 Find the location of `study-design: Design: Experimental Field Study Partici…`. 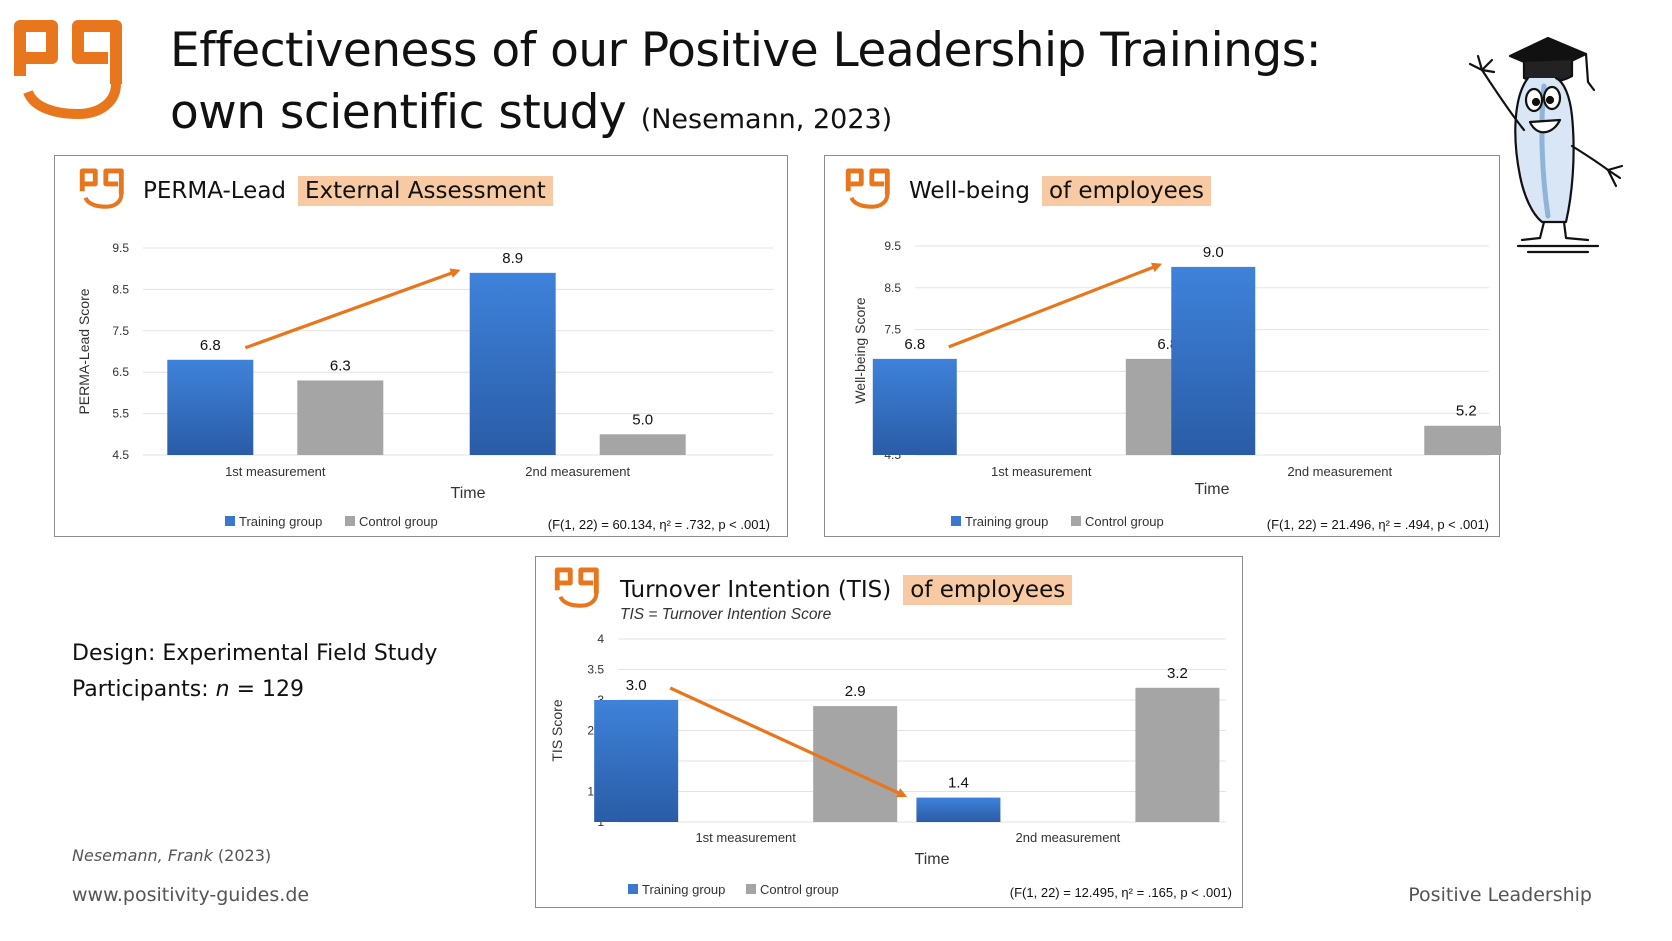

study-design: Design: Experimental Field Study Partici… is located at coordinates (254, 672).